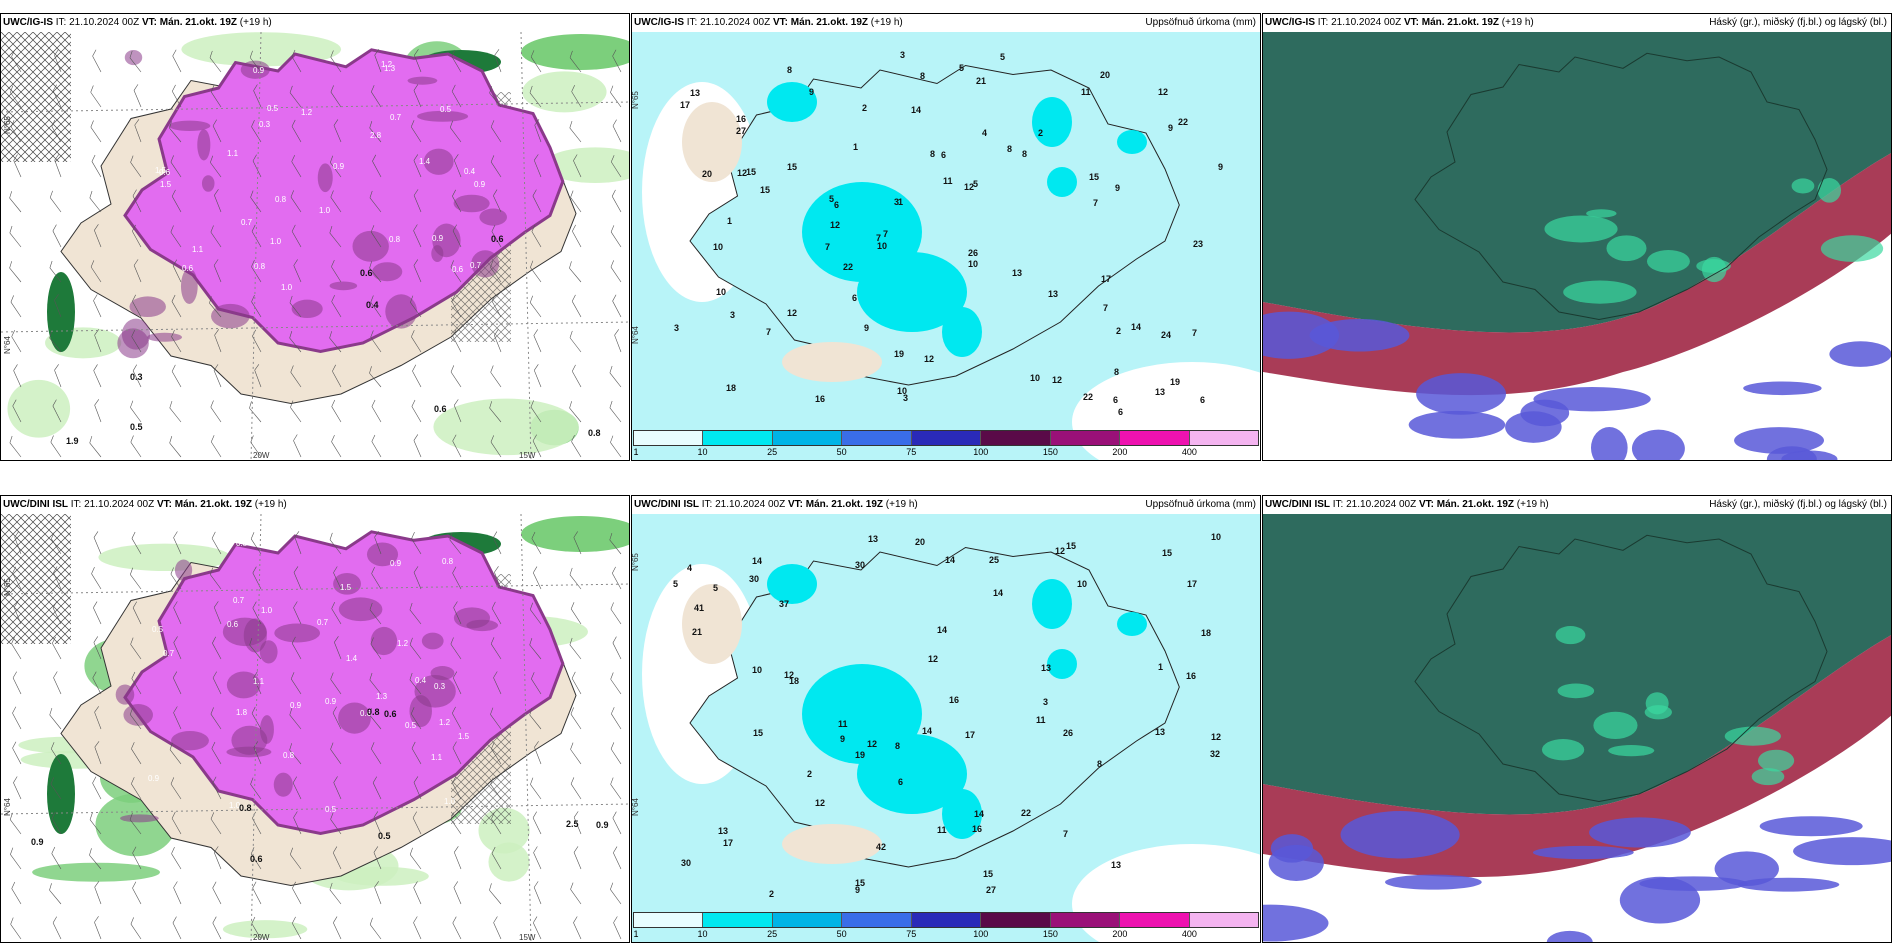  I want to click on value-label: 15, so click(758, 733).